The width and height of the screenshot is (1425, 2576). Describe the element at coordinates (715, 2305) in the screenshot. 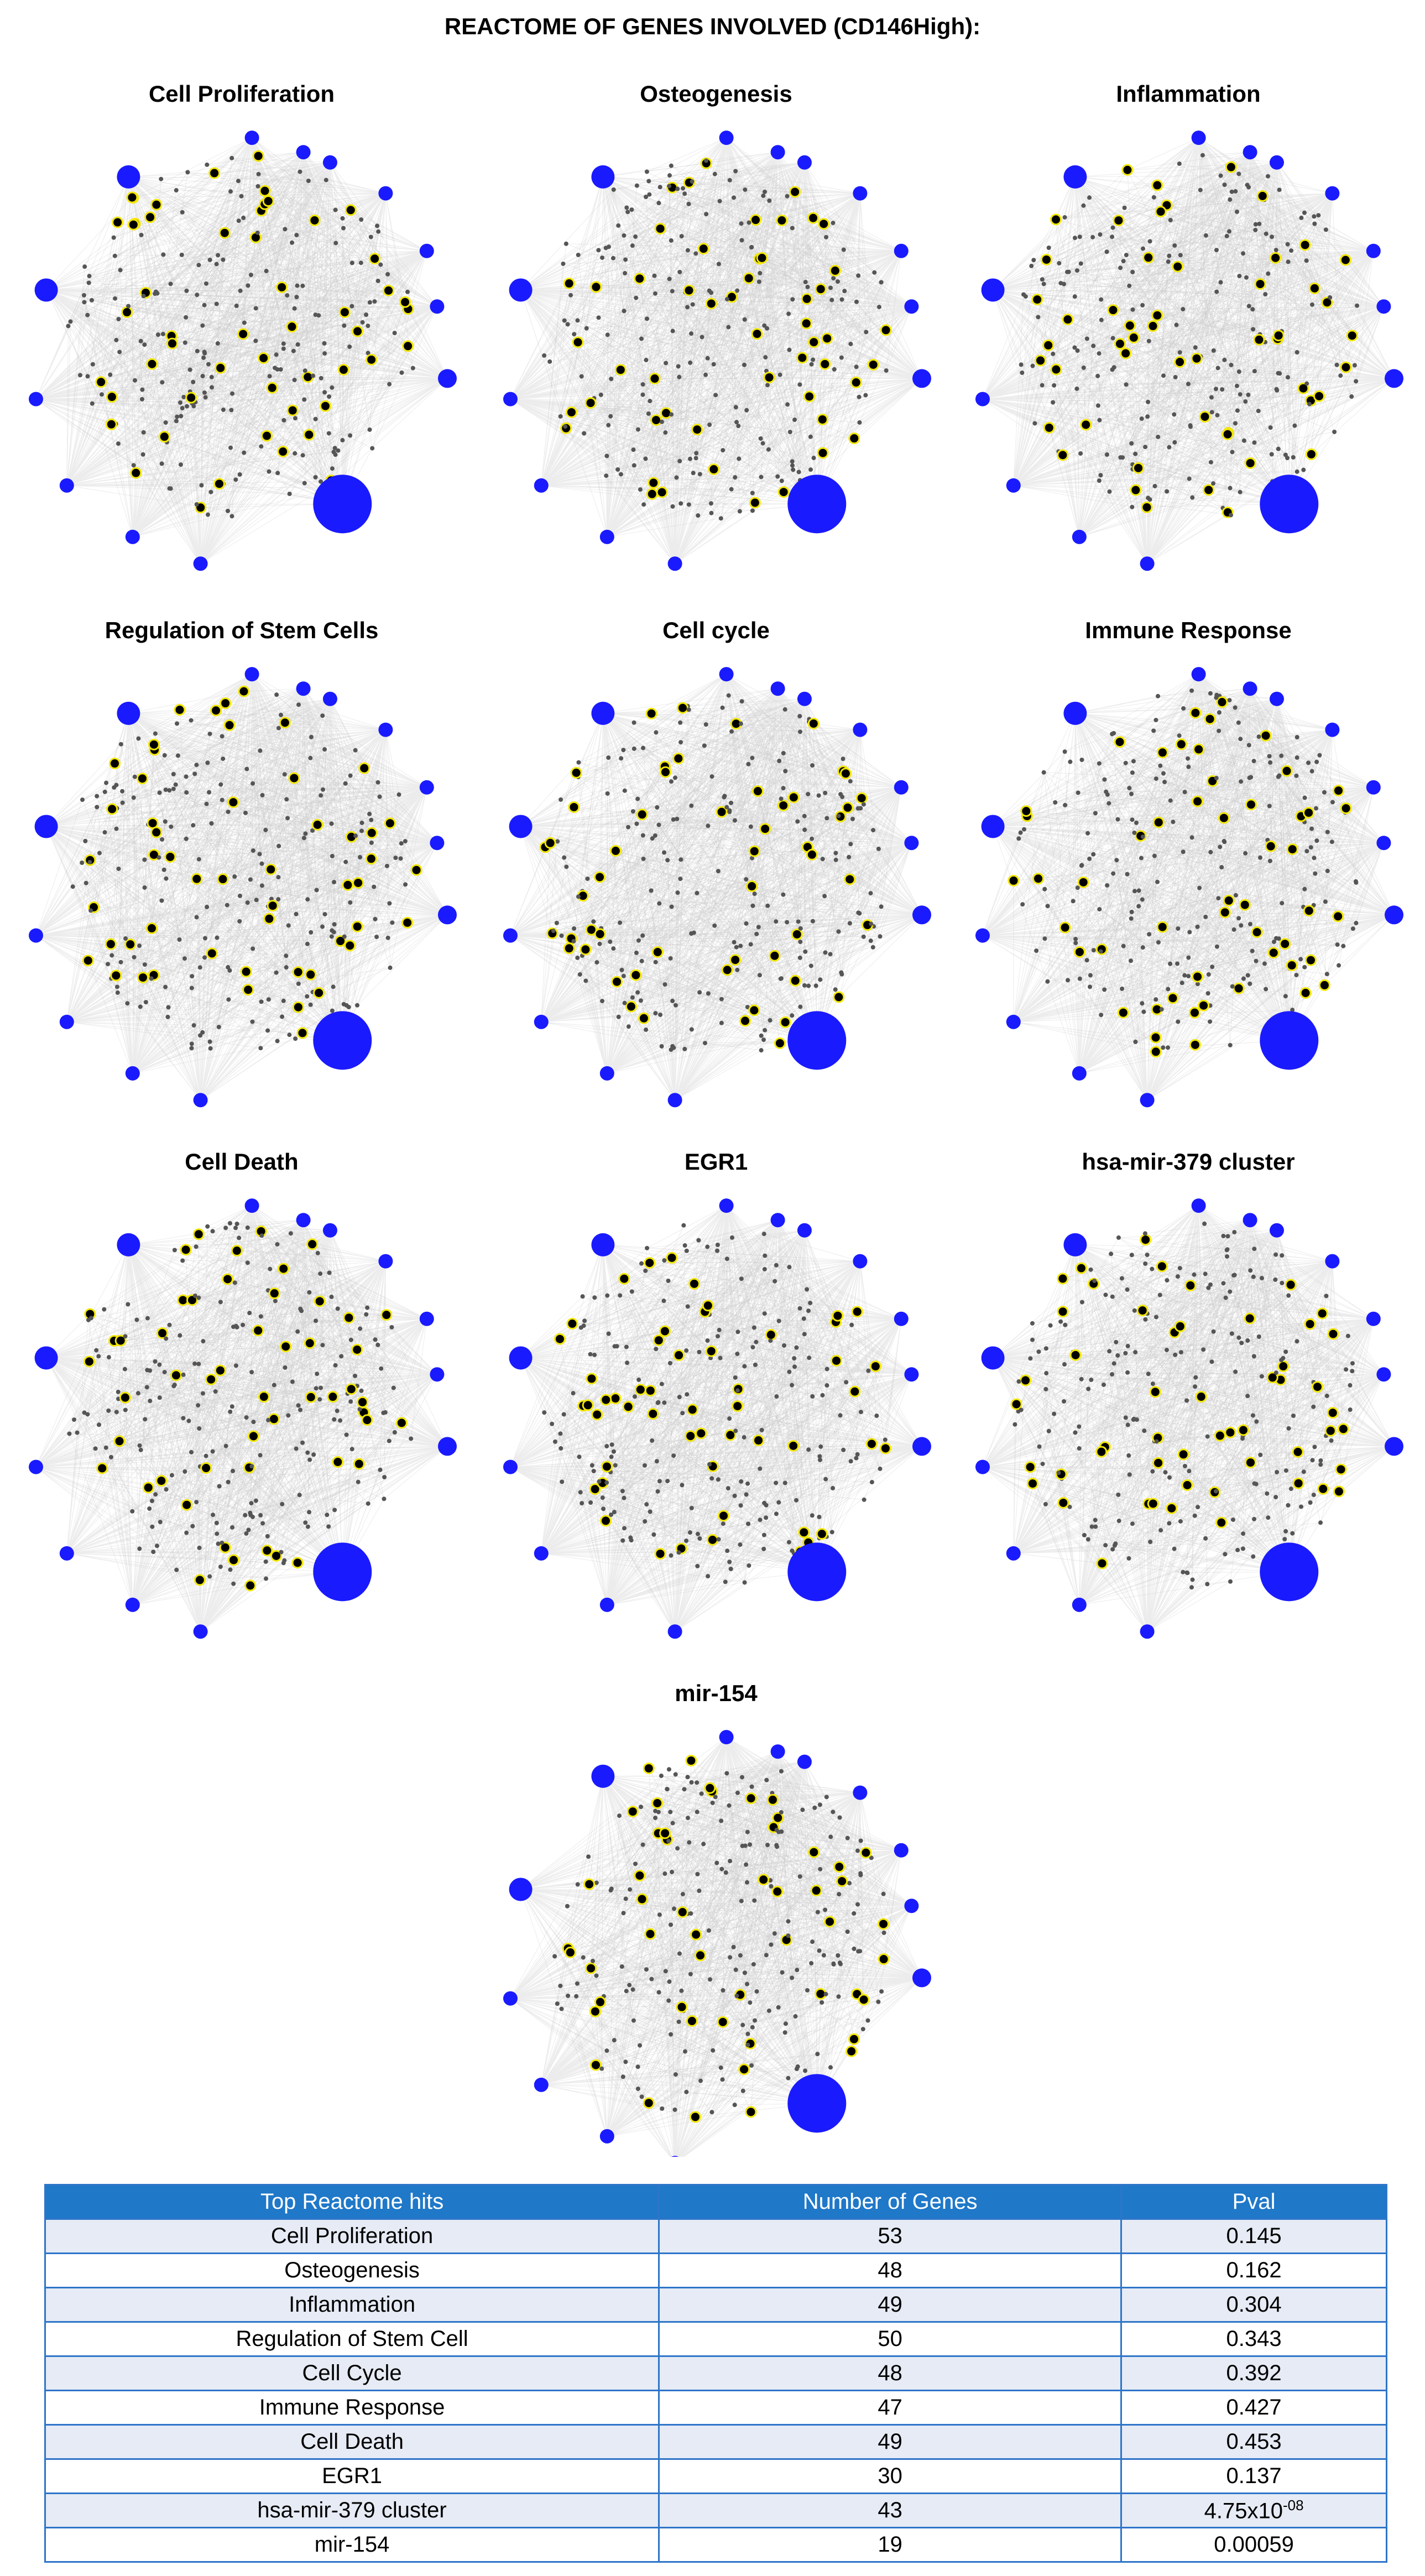

I see `table-row: Inflammation 49 0.304` at that location.